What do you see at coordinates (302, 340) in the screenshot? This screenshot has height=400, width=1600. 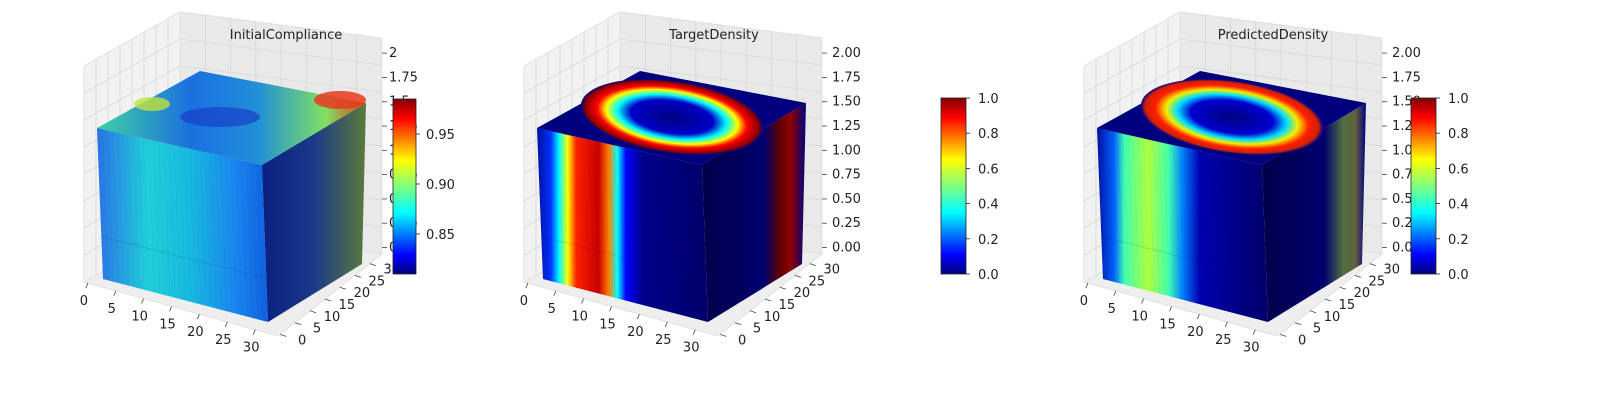 I see `y-tick-label: 0` at bounding box center [302, 340].